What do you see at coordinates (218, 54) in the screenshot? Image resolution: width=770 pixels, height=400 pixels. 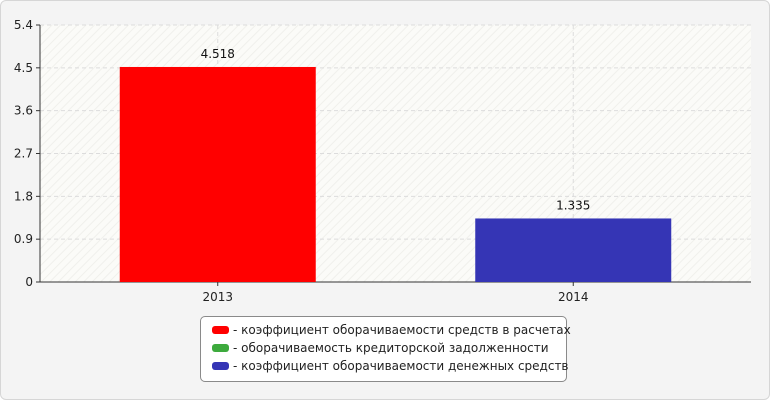 I see `bar-value-label: 4.518` at bounding box center [218, 54].